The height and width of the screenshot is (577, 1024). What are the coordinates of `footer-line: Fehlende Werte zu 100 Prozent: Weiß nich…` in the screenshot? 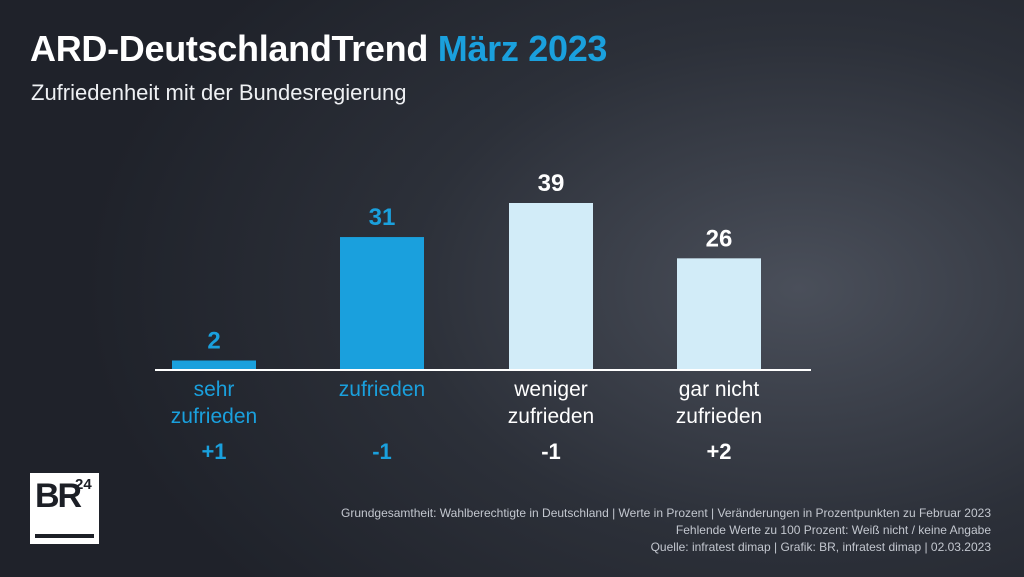 It's located at (833, 530).